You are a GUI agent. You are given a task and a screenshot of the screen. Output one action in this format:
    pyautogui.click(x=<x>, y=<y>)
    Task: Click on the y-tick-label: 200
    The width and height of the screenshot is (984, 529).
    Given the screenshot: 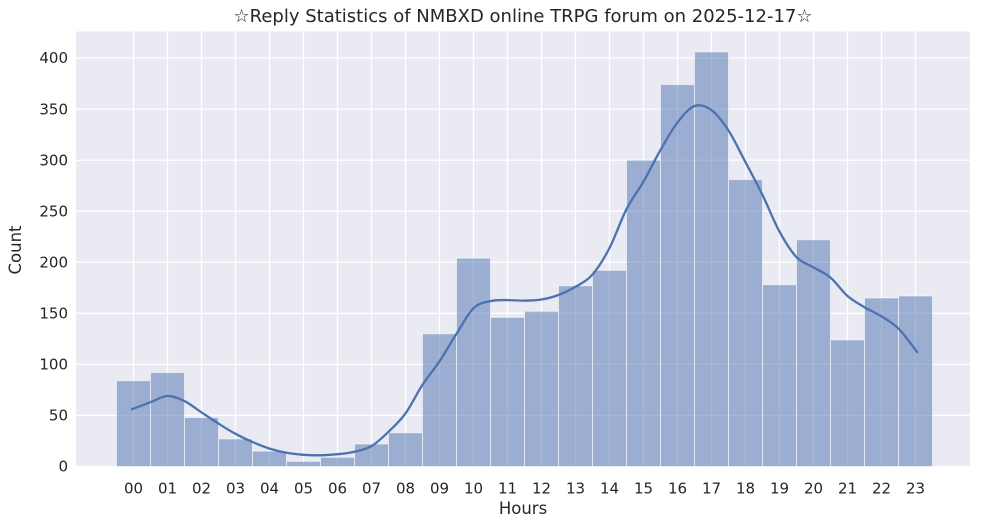 What is the action you would take?
    pyautogui.click(x=53, y=263)
    